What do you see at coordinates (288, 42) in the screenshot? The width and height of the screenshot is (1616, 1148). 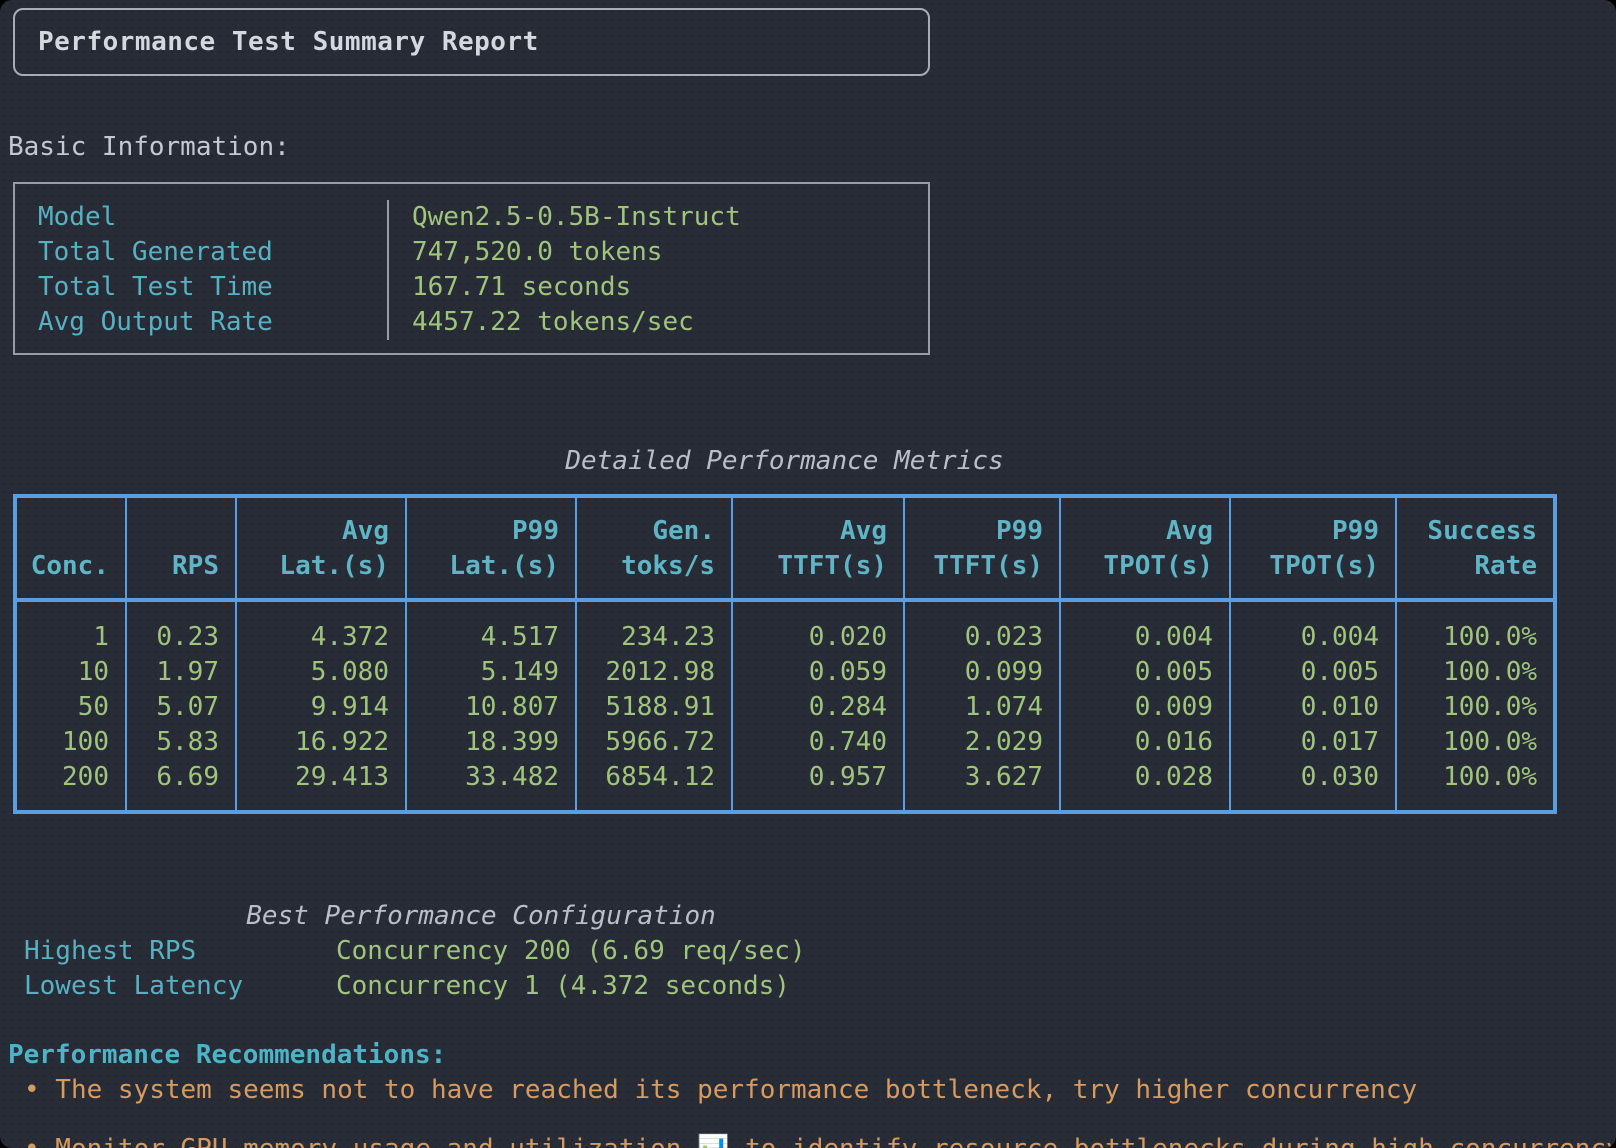 I see `report-title: Performance Test Summary Report` at bounding box center [288, 42].